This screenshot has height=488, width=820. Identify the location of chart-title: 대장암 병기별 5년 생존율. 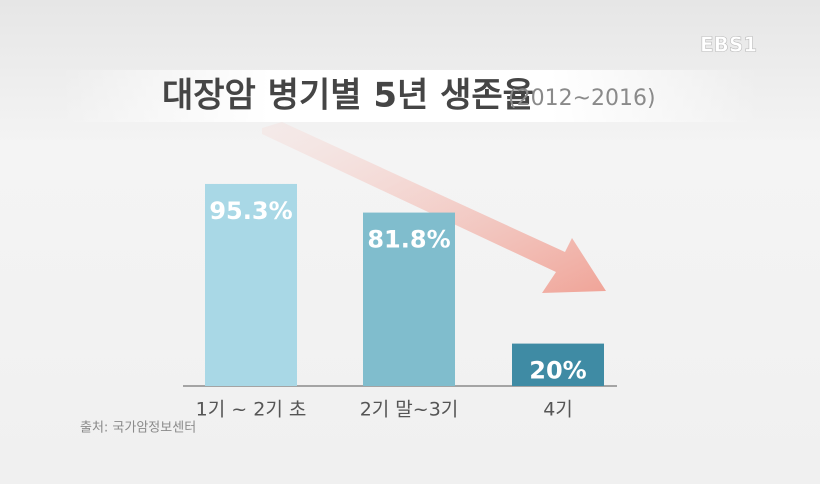
(348, 96).